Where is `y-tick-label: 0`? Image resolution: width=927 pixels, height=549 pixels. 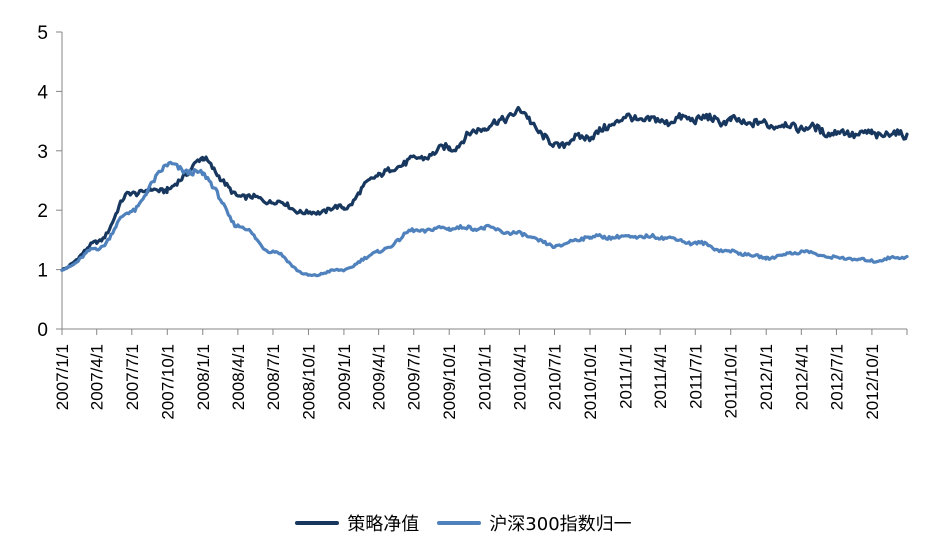 y-tick-label: 0 is located at coordinates (42, 330).